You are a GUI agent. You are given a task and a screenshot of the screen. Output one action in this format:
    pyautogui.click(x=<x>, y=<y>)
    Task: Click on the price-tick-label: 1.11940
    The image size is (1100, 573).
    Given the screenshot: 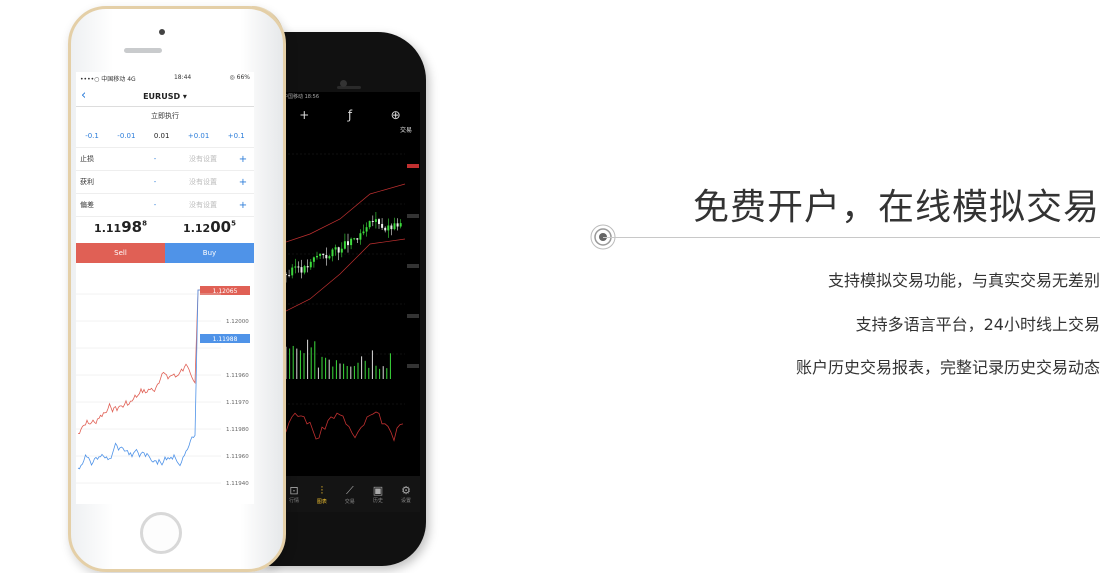 What is the action you would take?
    pyautogui.click(x=237, y=484)
    